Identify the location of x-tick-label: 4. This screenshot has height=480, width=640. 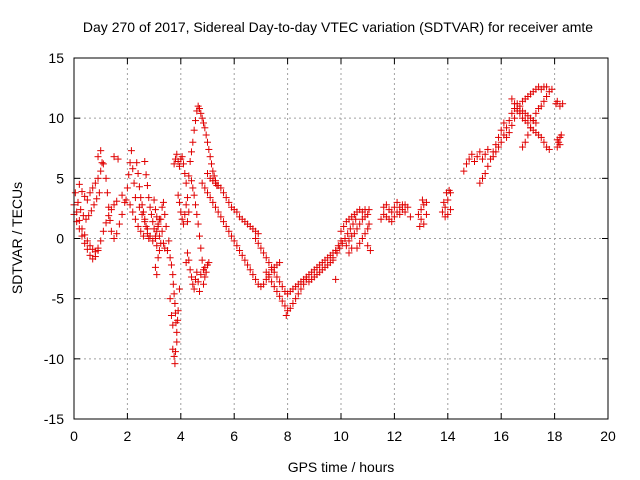
(181, 436).